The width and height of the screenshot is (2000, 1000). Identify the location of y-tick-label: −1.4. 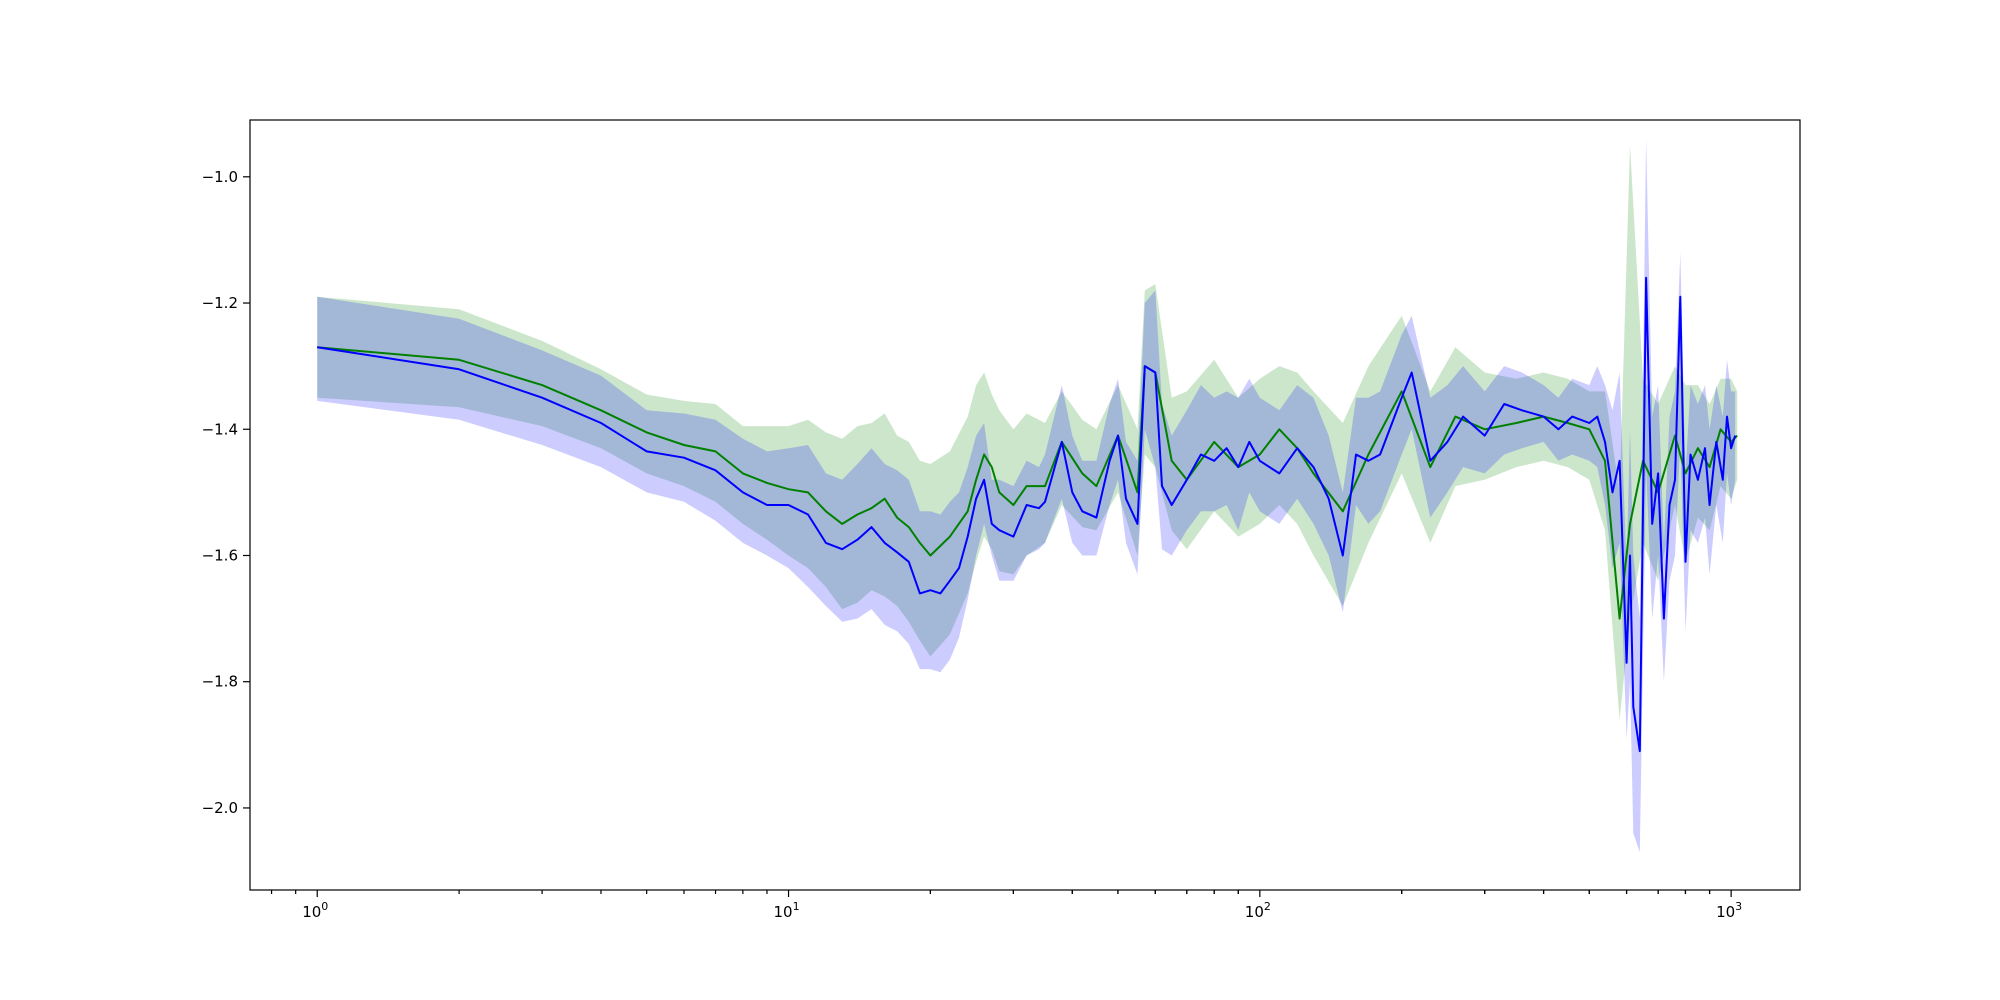
(220, 429).